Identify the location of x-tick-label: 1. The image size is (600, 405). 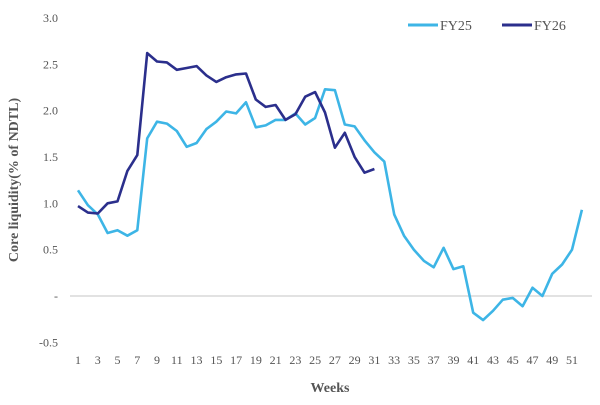
(78, 360).